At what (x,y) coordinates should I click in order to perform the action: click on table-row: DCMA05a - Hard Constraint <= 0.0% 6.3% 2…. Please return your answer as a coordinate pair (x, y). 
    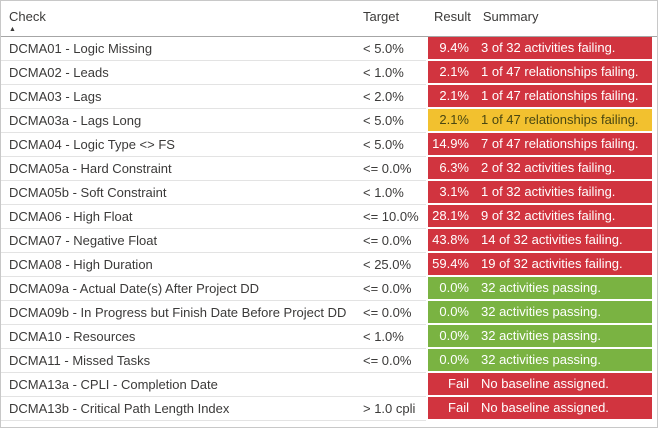
    Looking at the image, I should click on (329, 169).